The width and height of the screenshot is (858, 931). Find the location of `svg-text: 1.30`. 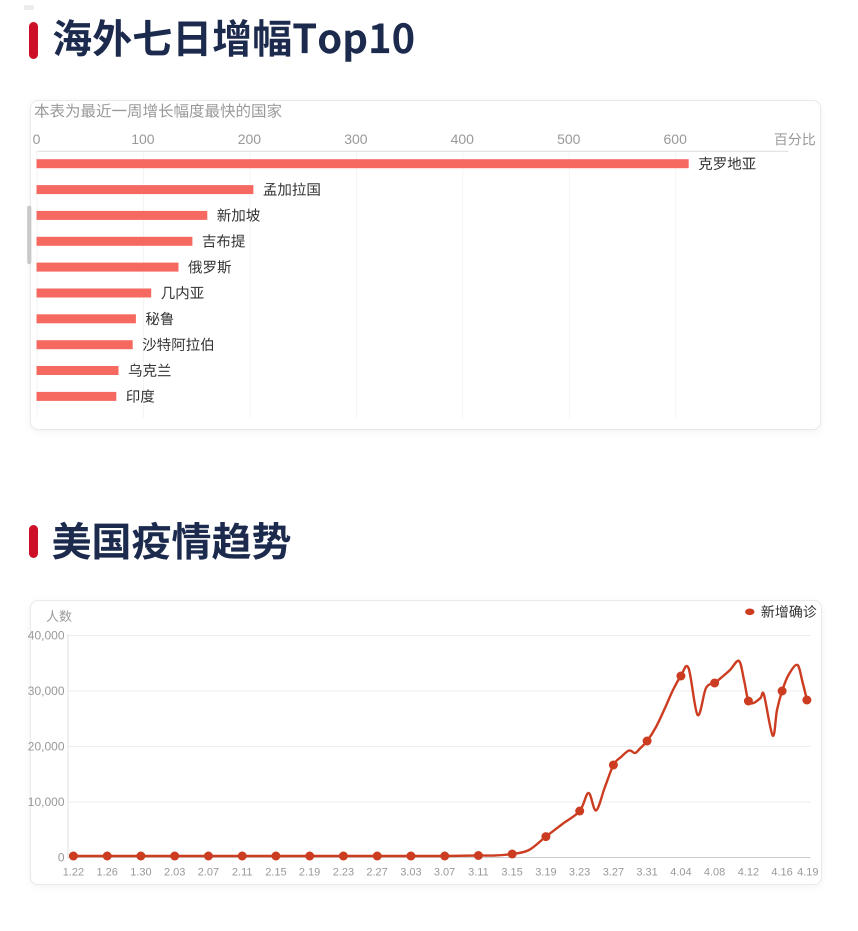

svg-text: 1.30 is located at coordinates (140, 873).